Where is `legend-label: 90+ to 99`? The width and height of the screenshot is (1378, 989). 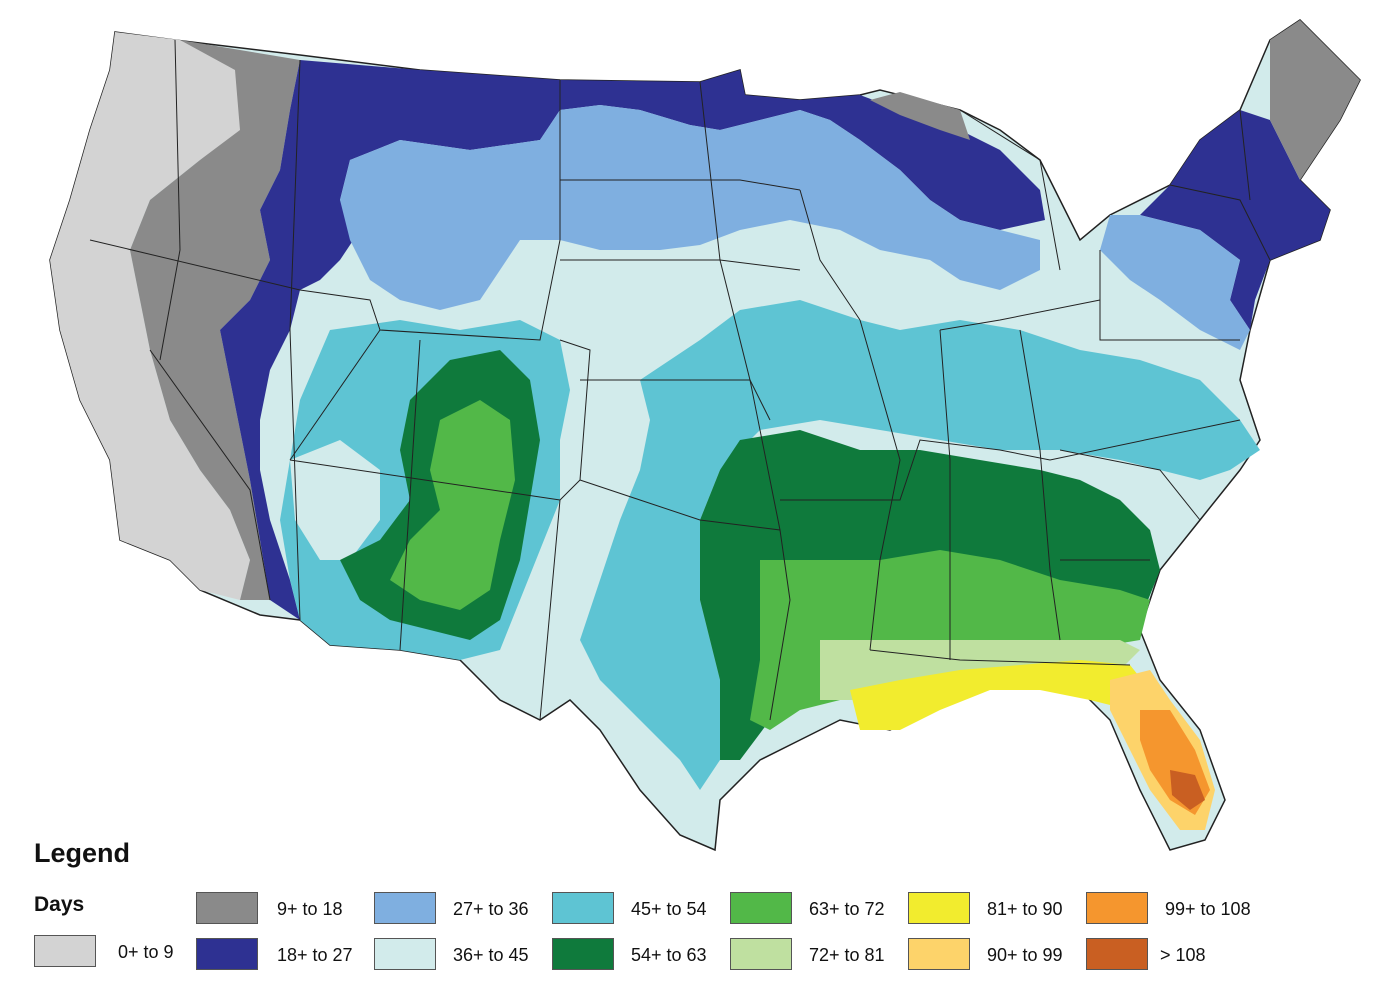
legend-label: 90+ to 99 is located at coordinates (1025, 955).